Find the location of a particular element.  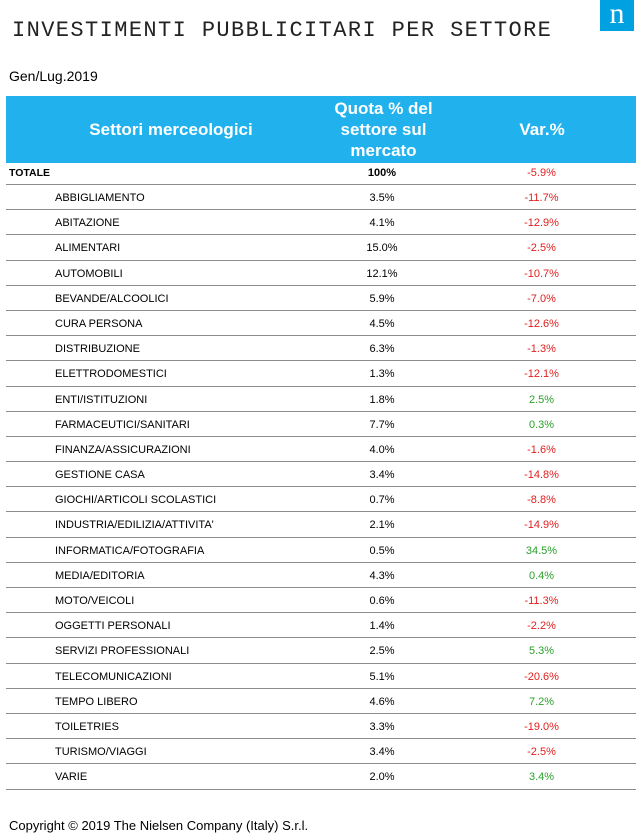

table-row: ABBIGLIAMENTO 3.5% -11.7% is located at coordinates (321, 198).